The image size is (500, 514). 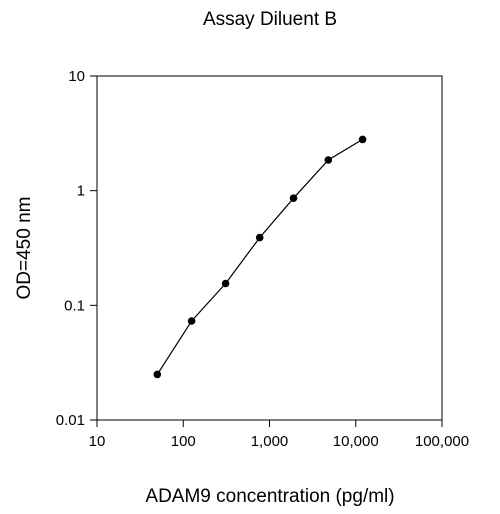 What do you see at coordinates (356, 441) in the screenshot?
I see `x-tick-label: 10,000` at bounding box center [356, 441].